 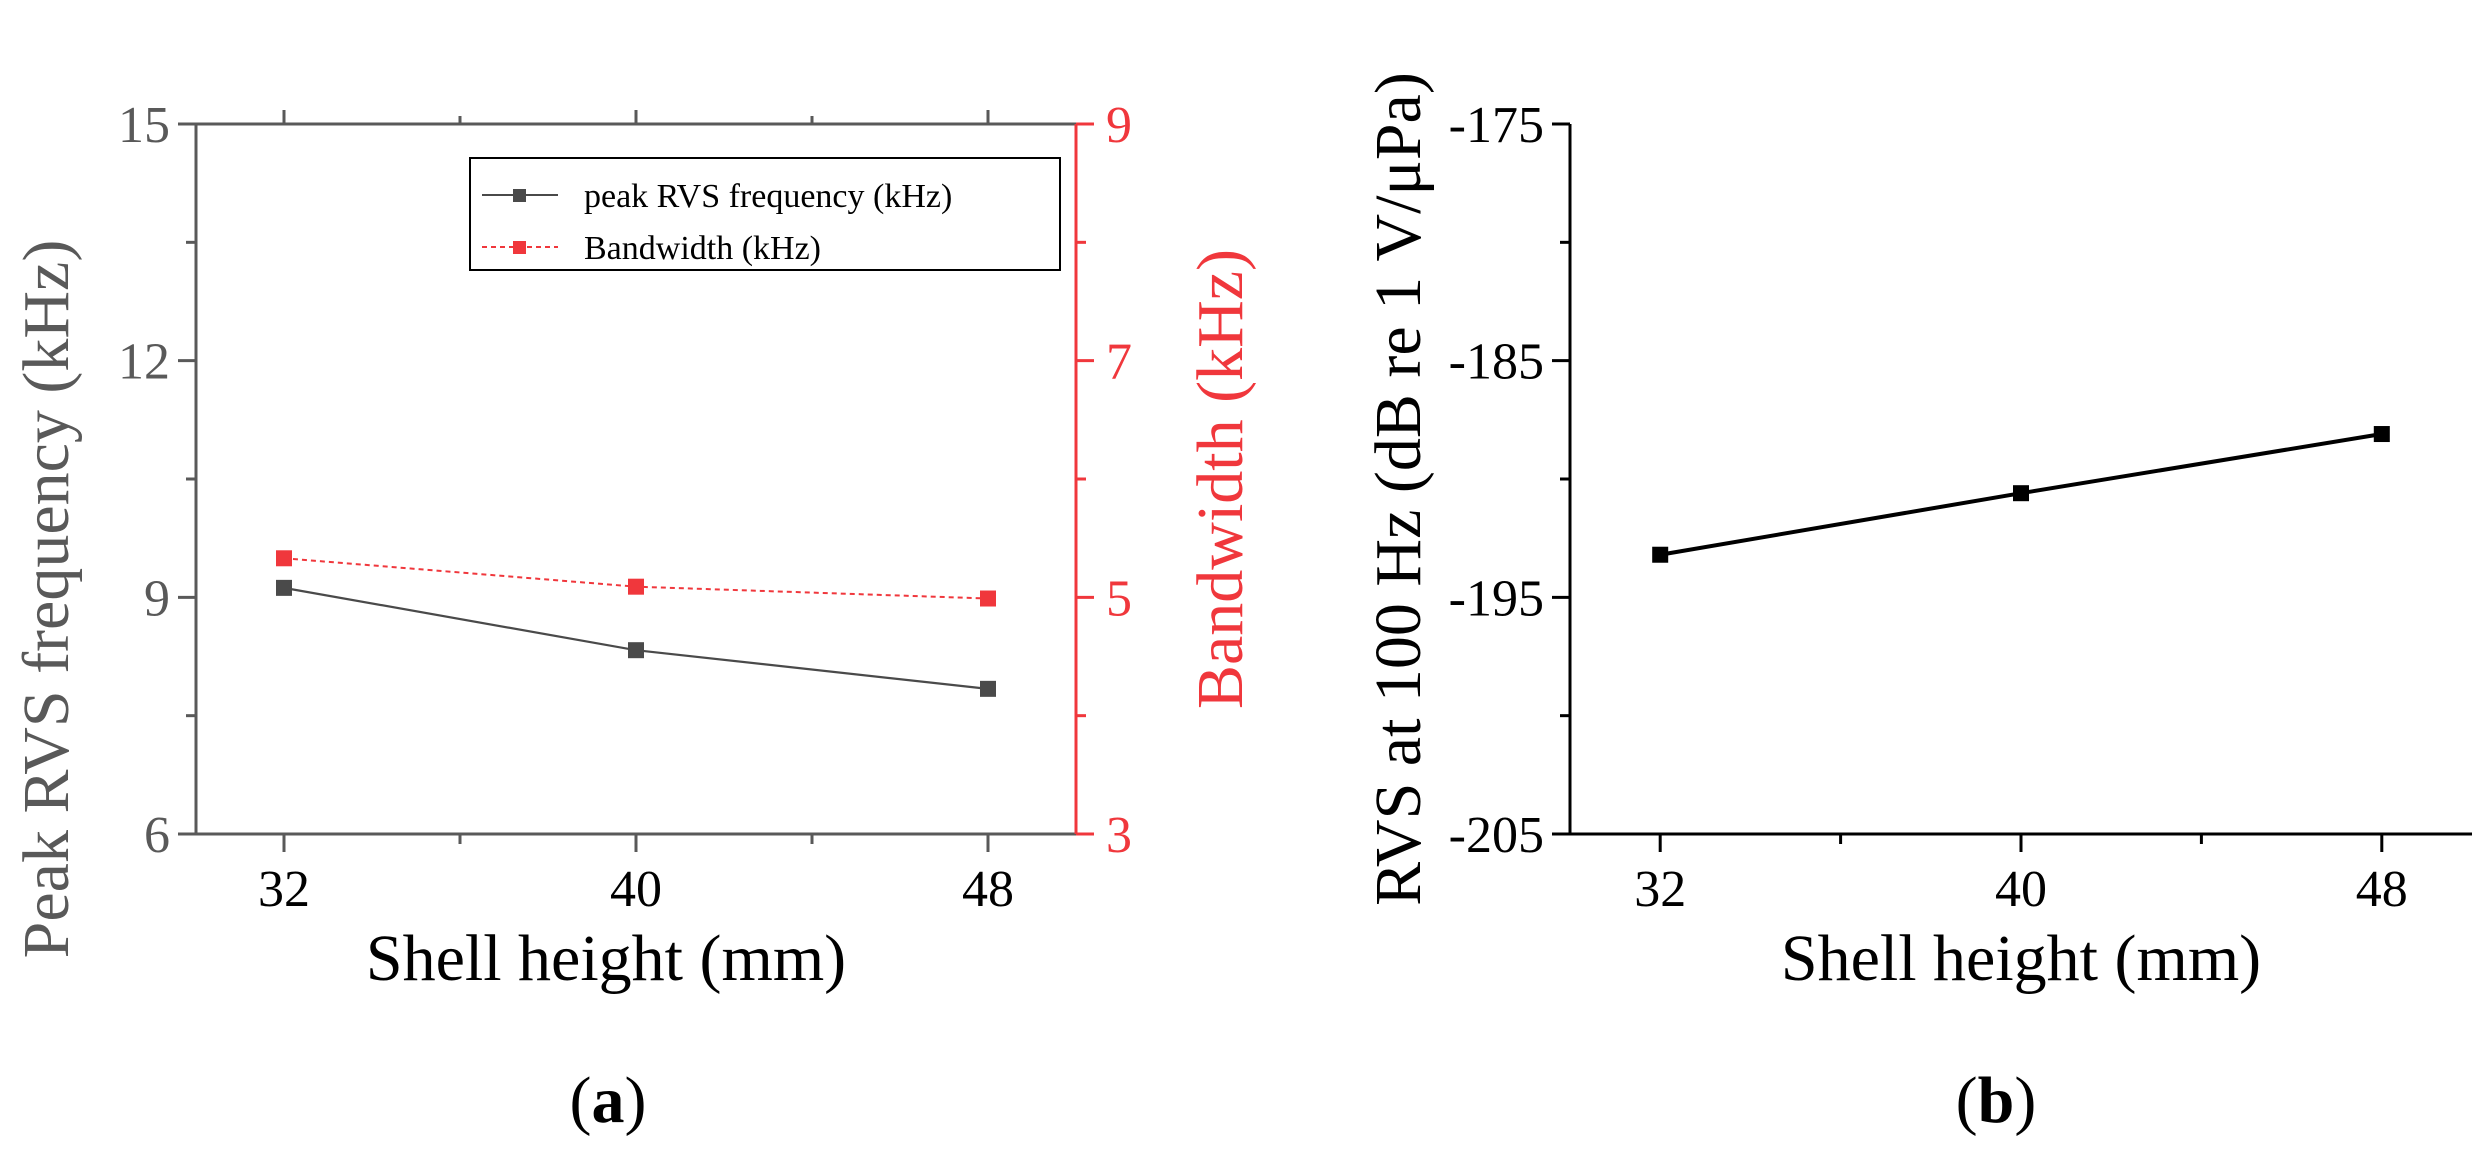 What do you see at coordinates (1496, 835) in the screenshot?
I see `y-tick-label: -205` at bounding box center [1496, 835].